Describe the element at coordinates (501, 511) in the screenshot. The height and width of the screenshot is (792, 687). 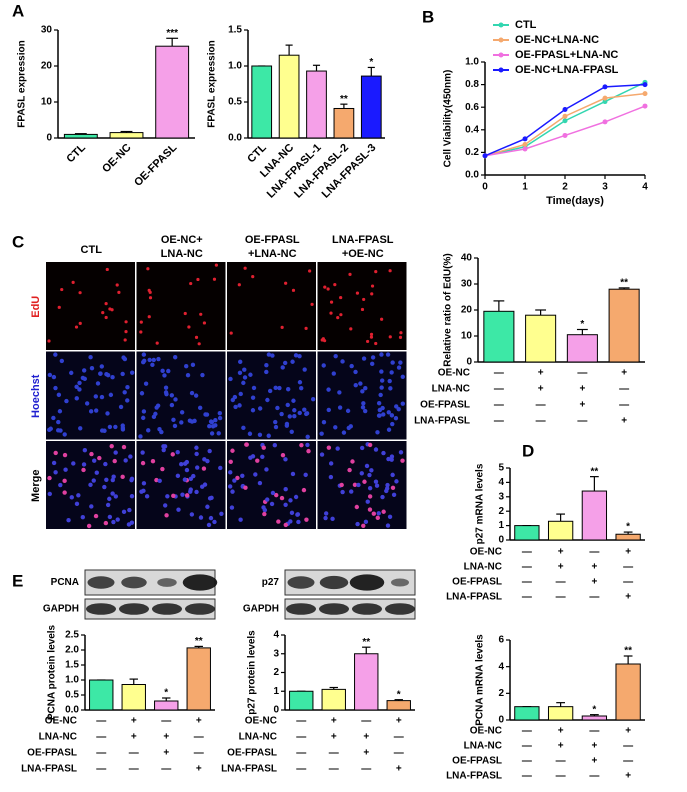
I see `y-tick-label: 2` at that location.